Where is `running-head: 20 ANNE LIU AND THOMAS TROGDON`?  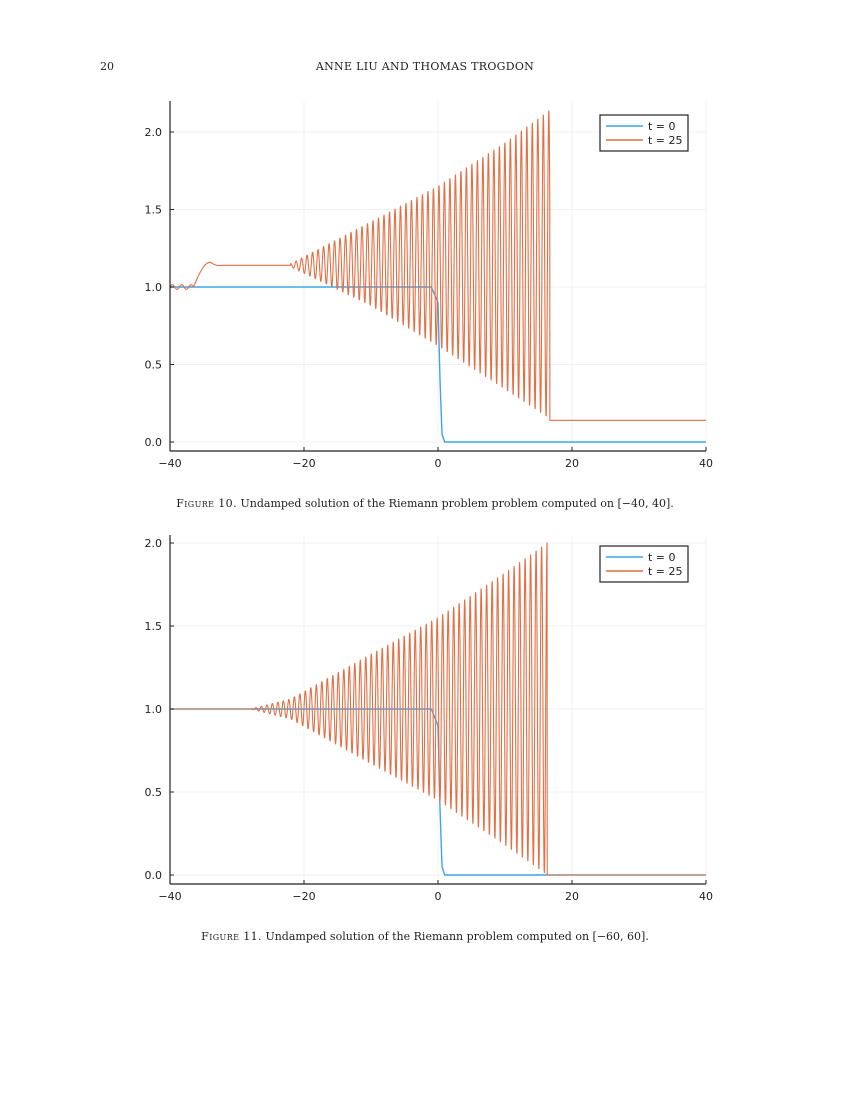
running-head: 20 ANNE LIU AND THOMAS TROGDON is located at coordinates (425, 68).